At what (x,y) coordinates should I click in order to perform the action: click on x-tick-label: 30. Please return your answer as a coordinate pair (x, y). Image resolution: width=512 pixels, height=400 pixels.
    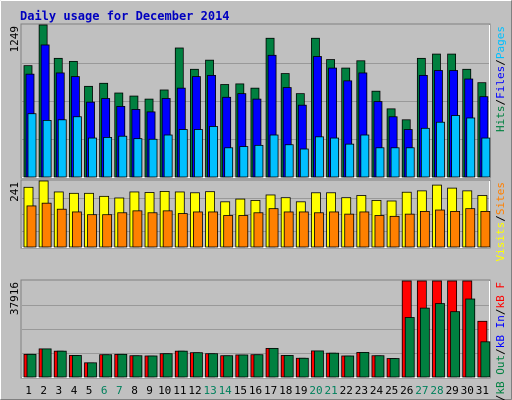
    Looking at the image, I should click on (467, 390).